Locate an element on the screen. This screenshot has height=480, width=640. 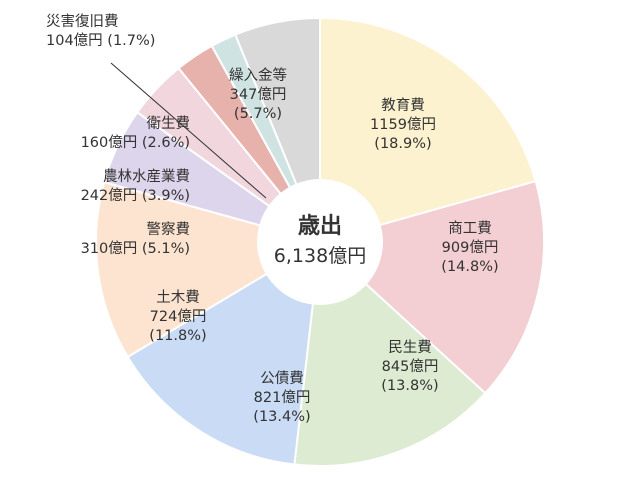
slice-label-3: 民生費 845億円(13.8%) is located at coordinates (409, 366).